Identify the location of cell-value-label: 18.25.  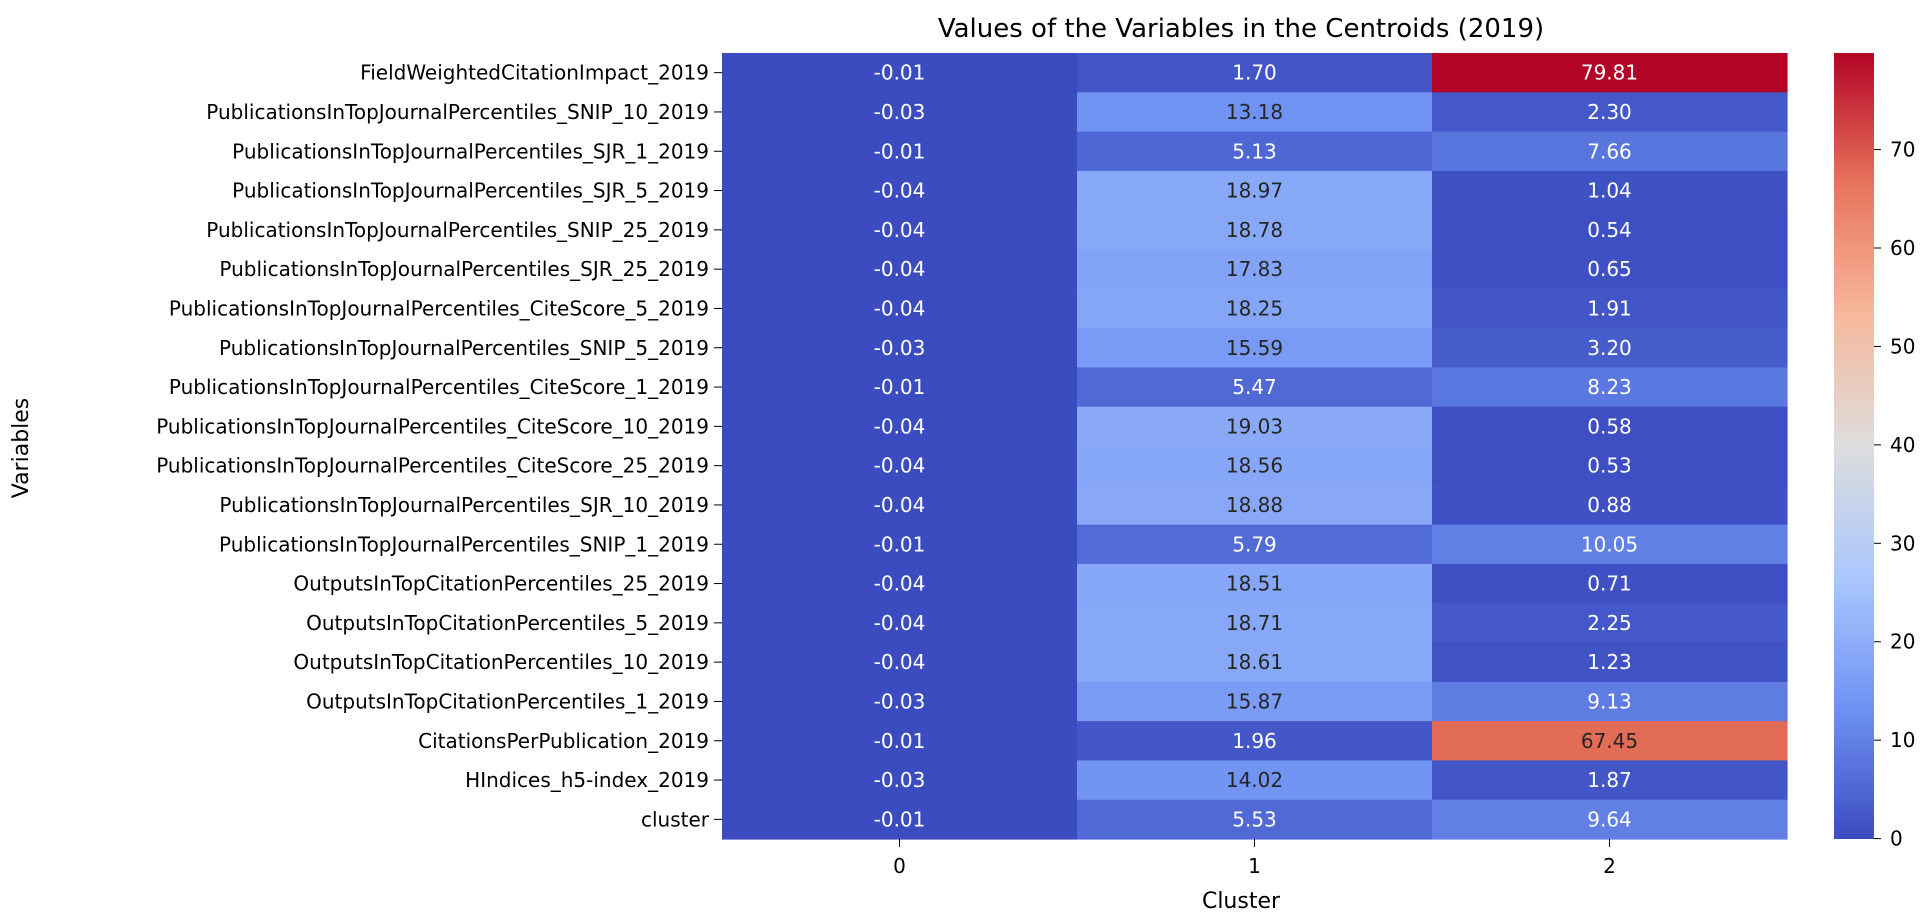
(1254, 308).